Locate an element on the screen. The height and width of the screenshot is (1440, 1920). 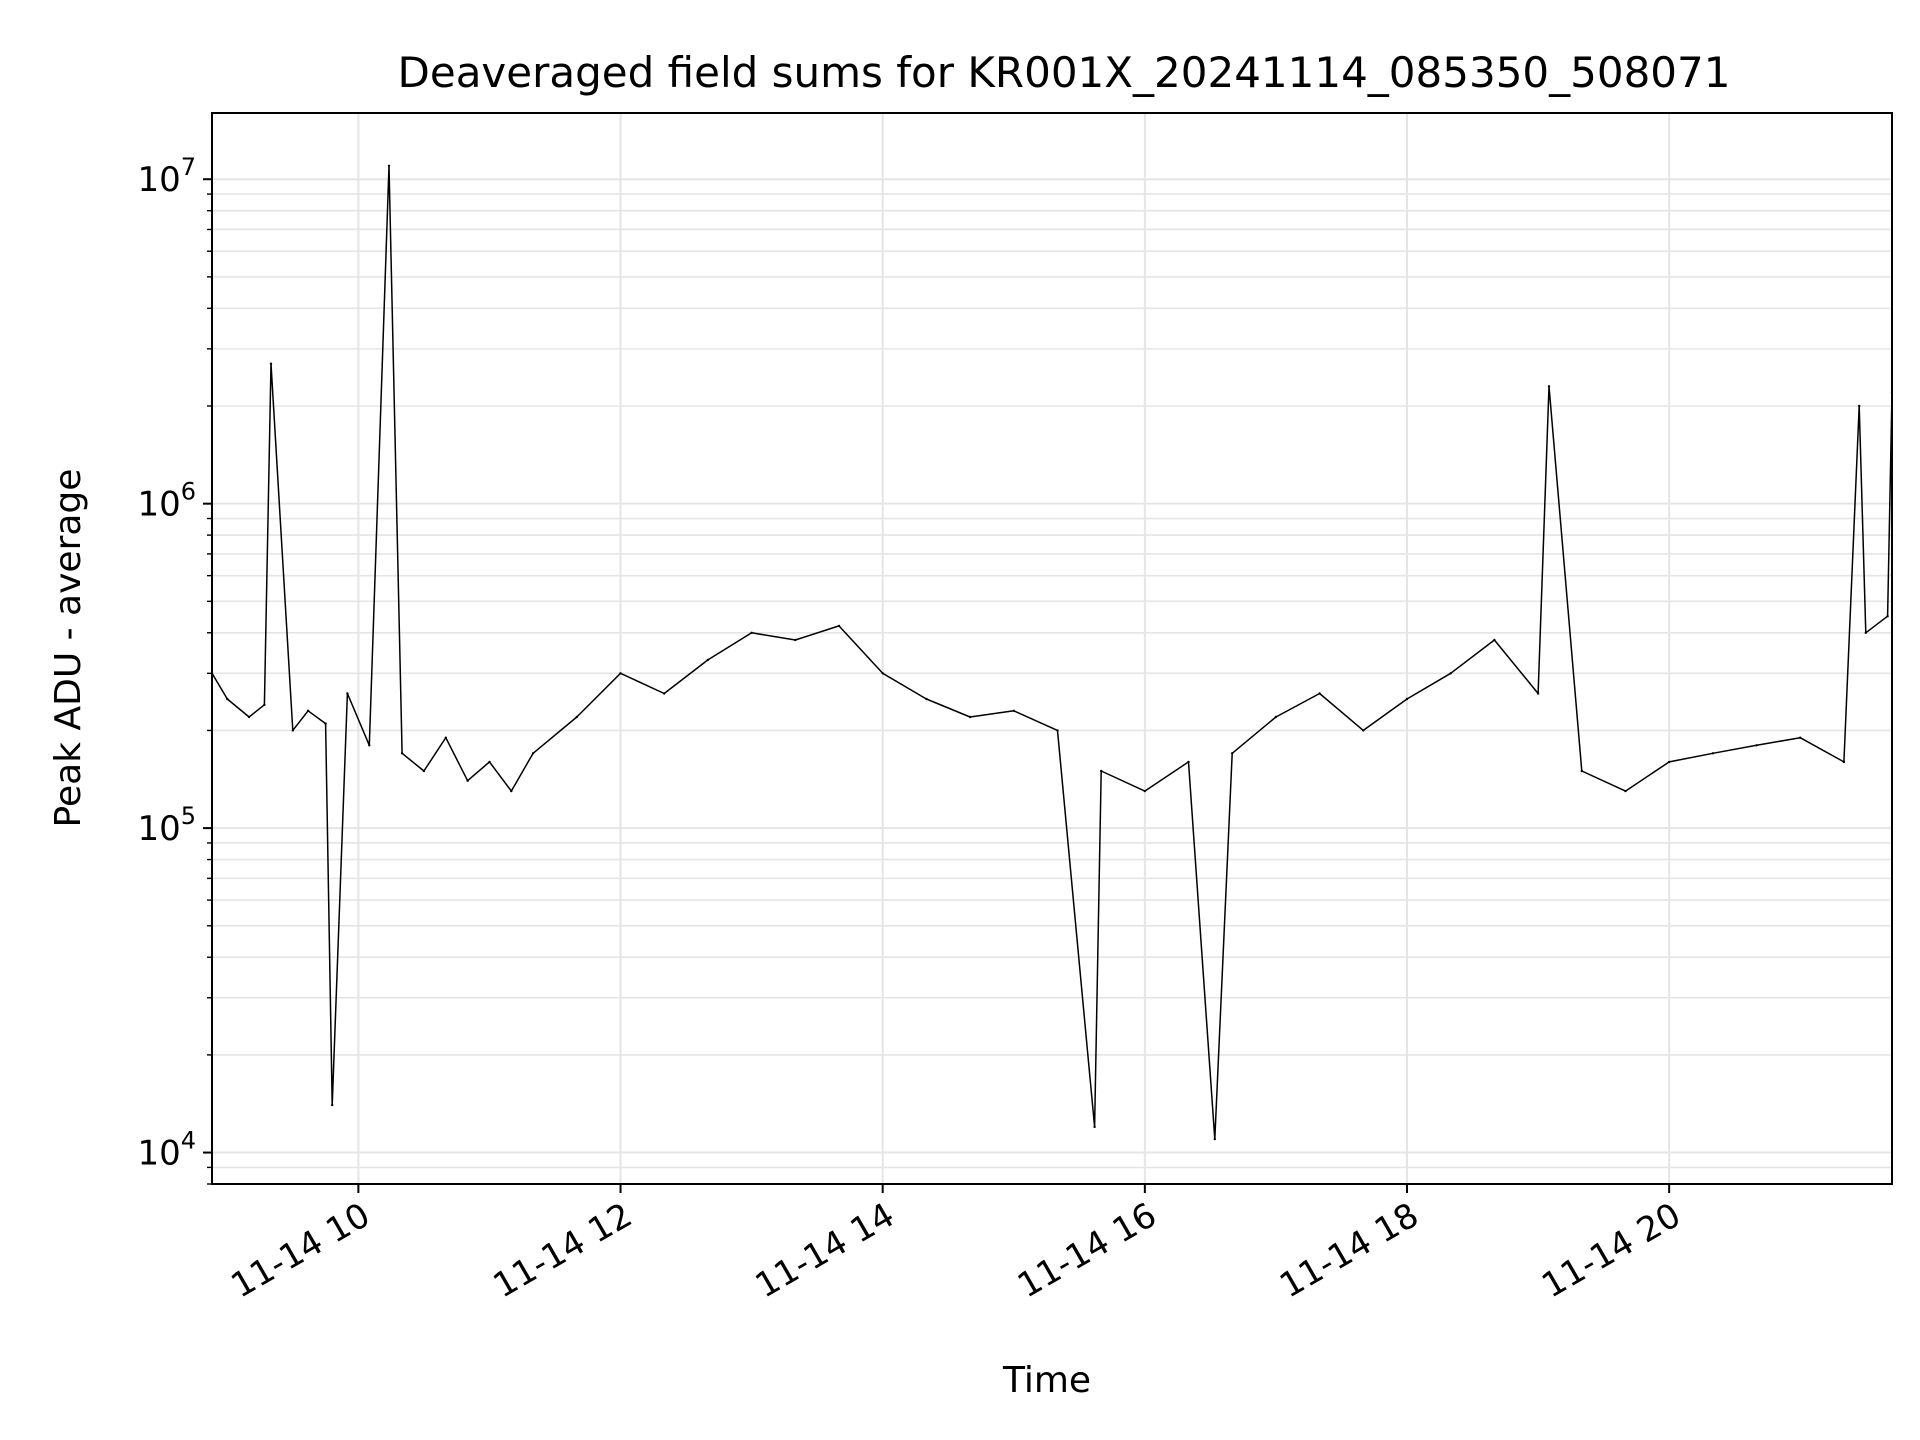
y-tick-exponent: 6 is located at coordinates (188, 492).